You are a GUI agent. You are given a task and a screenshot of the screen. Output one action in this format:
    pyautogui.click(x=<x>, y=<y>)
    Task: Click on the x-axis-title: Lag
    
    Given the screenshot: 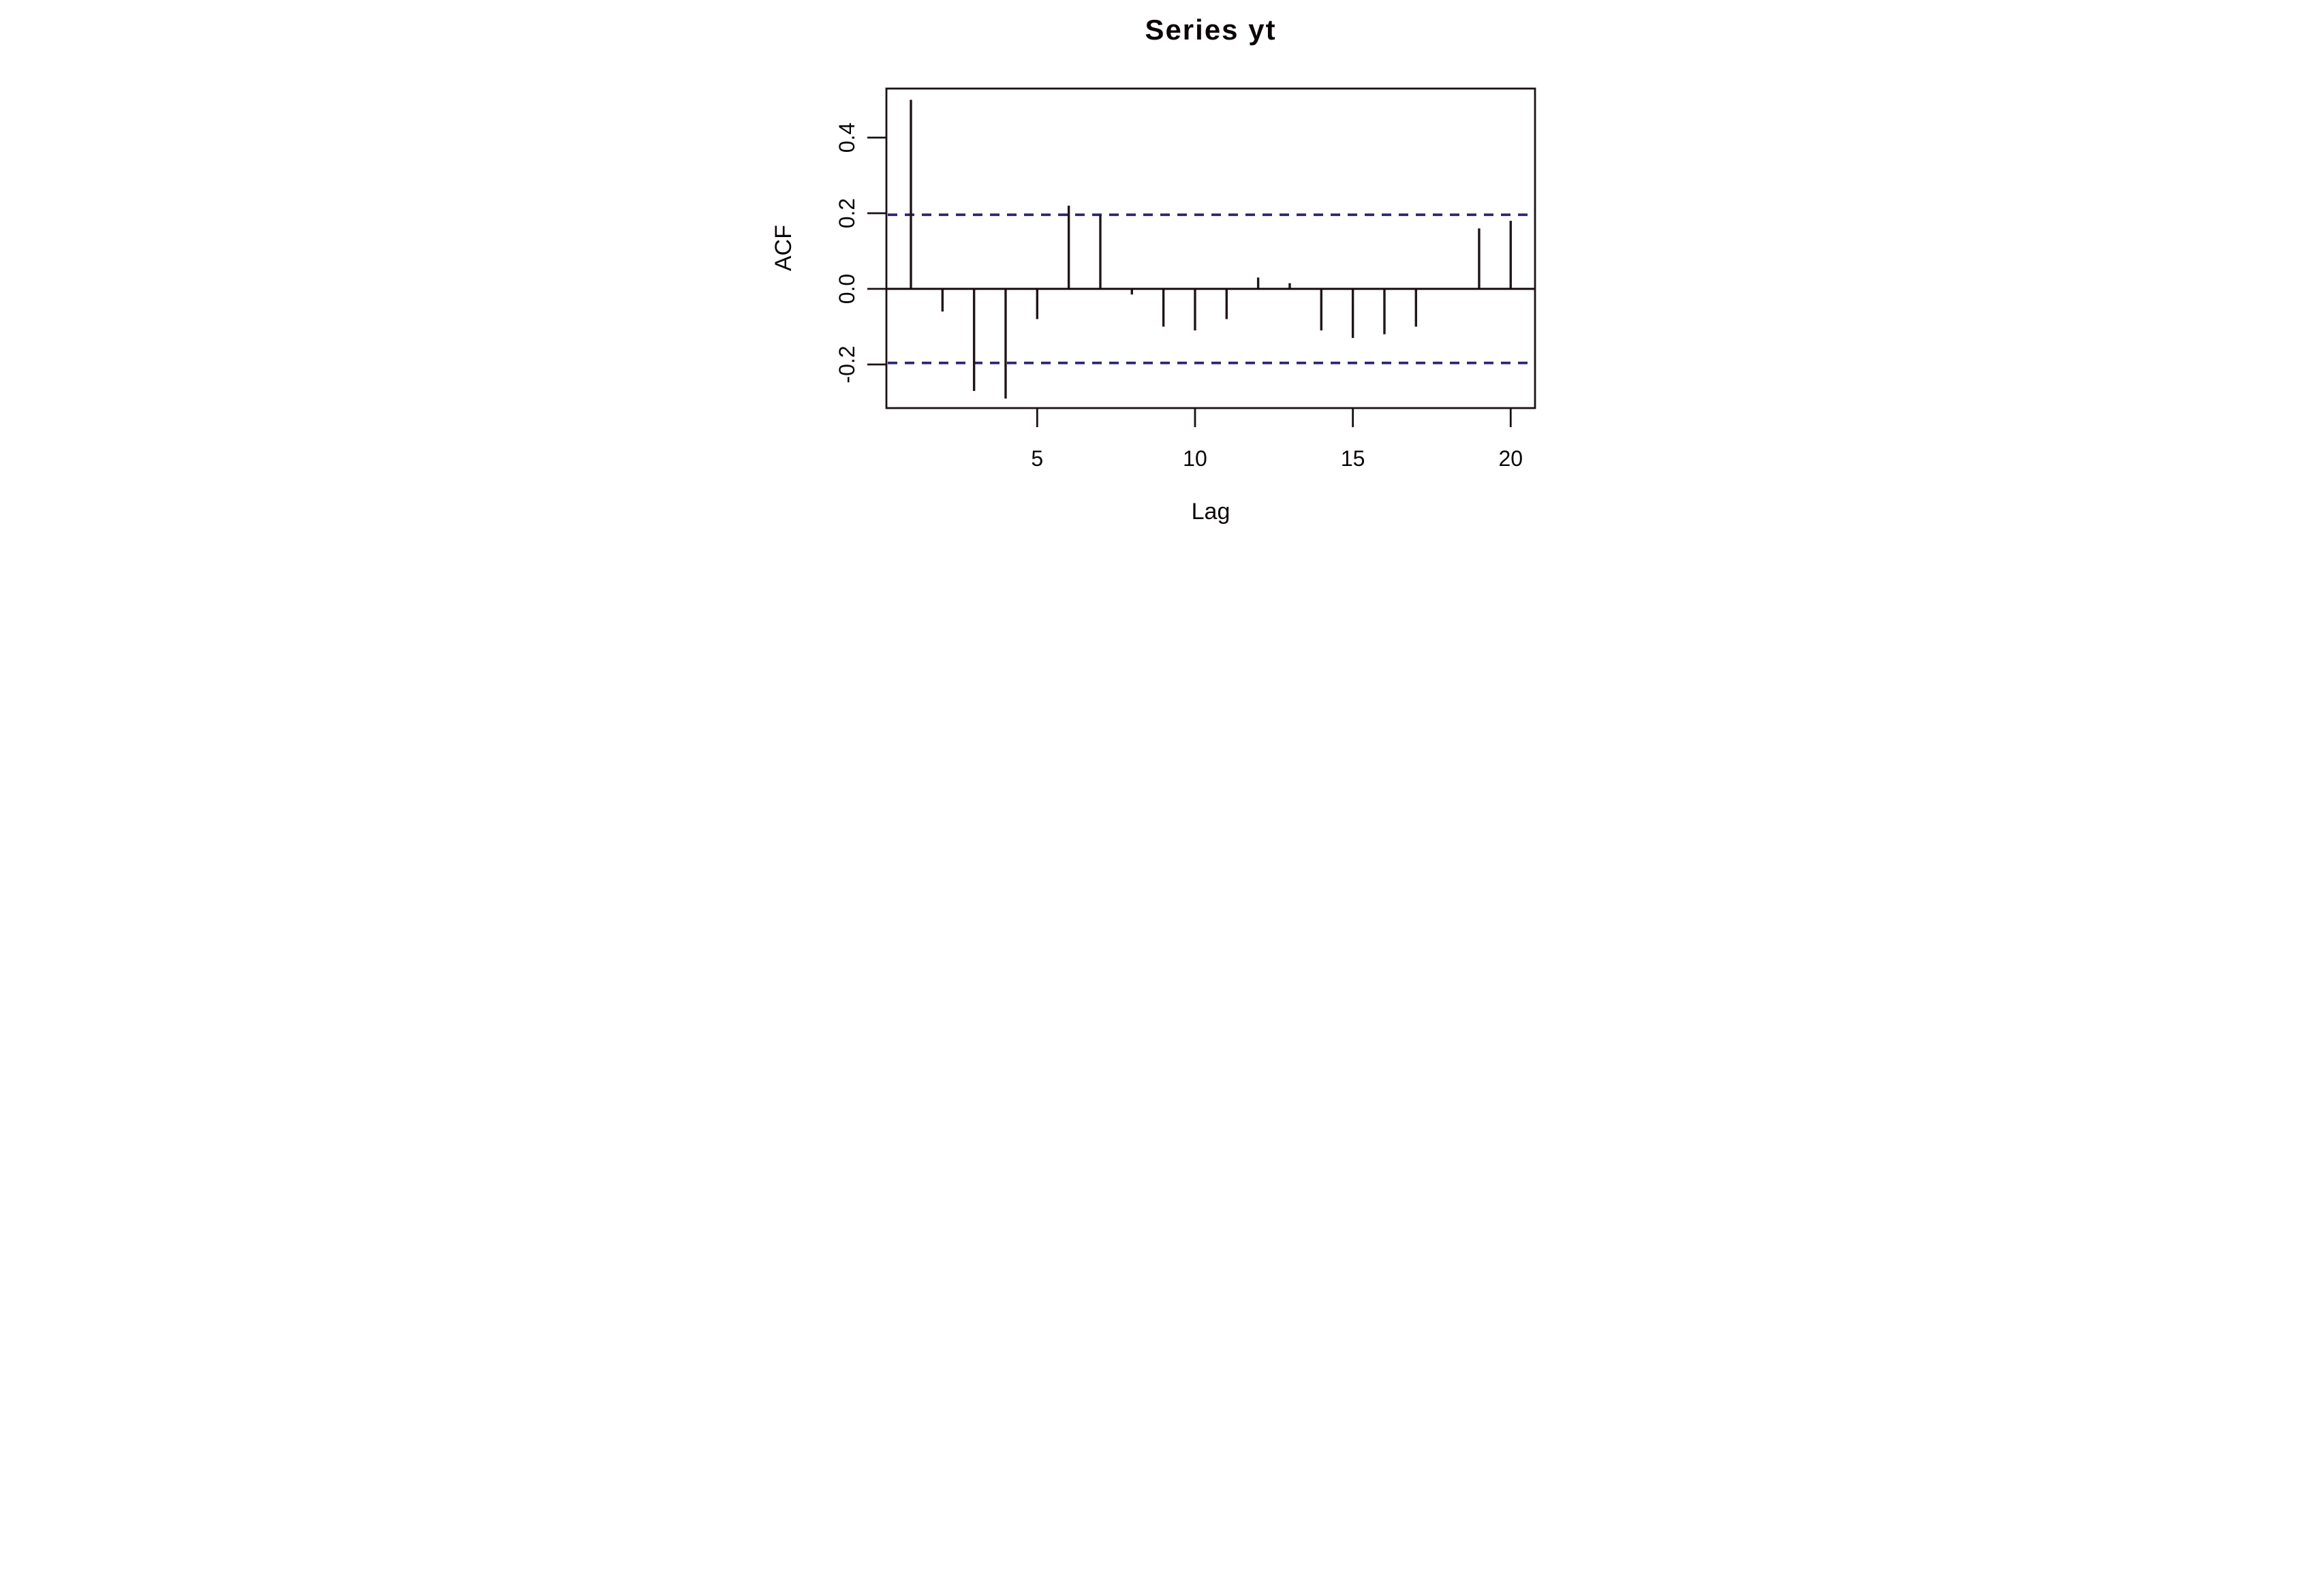 What is the action you would take?
    pyautogui.click(x=1211, y=512)
    